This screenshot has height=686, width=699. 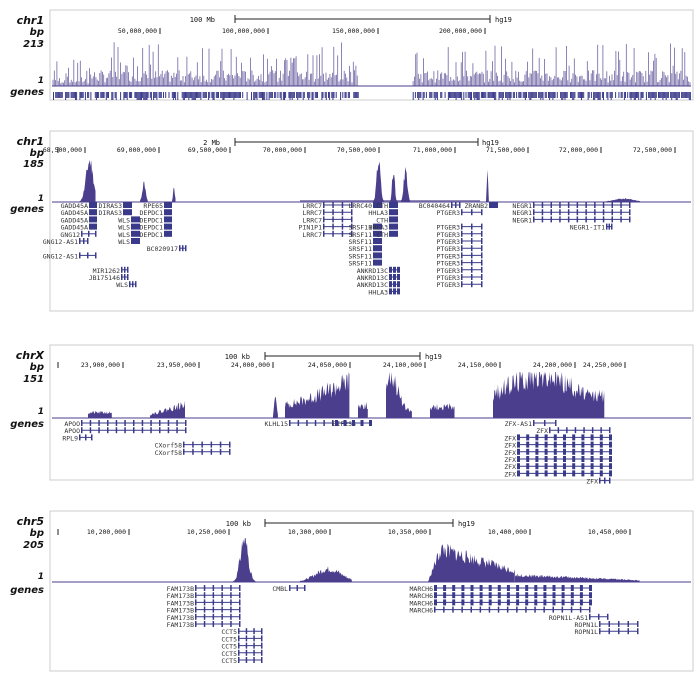 What do you see at coordinates (74, 213) in the screenshot?
I see `gene-label: GADD45A` at bounding box center [74, 213].